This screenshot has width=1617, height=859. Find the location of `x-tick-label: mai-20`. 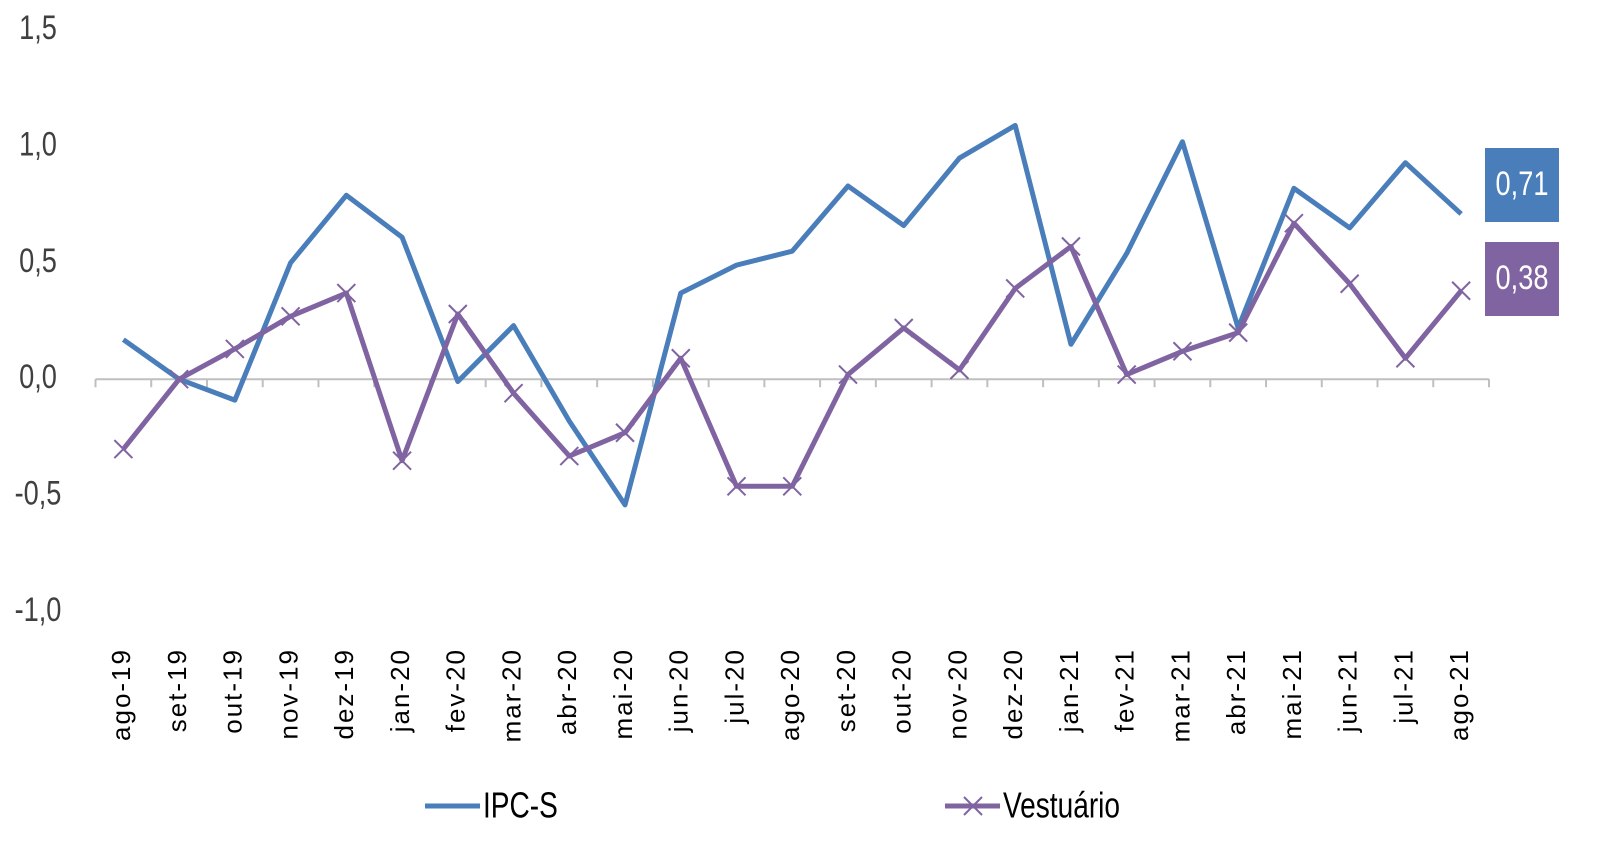

x-tick-label: mai-20 is located at coordinates (623, 693).